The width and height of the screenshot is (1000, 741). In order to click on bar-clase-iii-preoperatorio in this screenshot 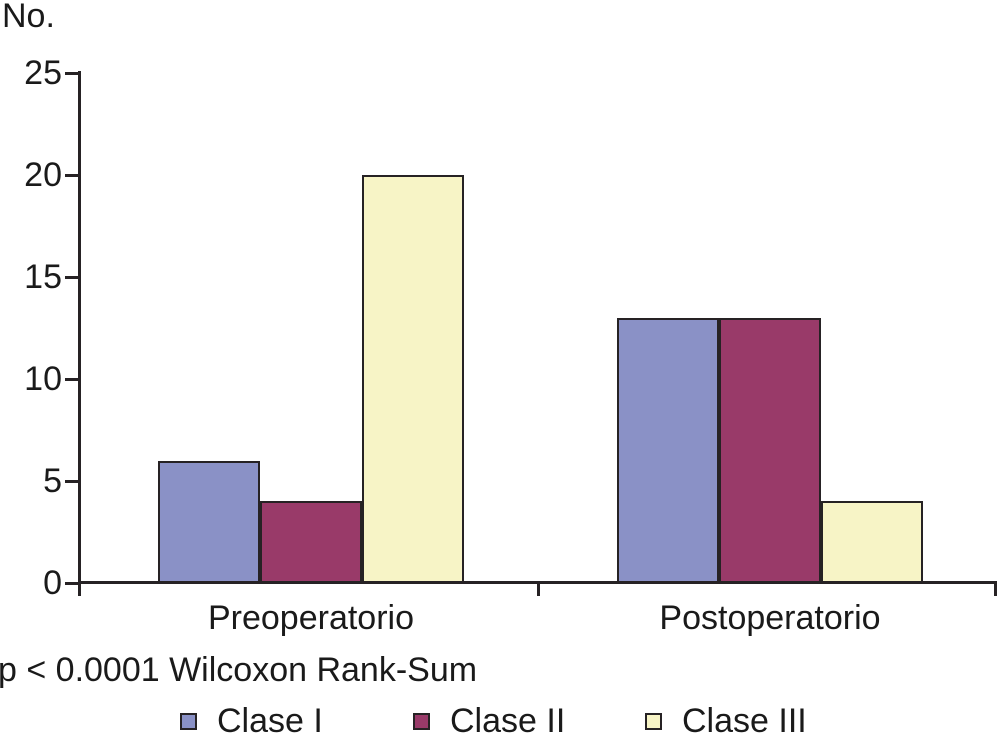, I will do `click(413, 379)`.